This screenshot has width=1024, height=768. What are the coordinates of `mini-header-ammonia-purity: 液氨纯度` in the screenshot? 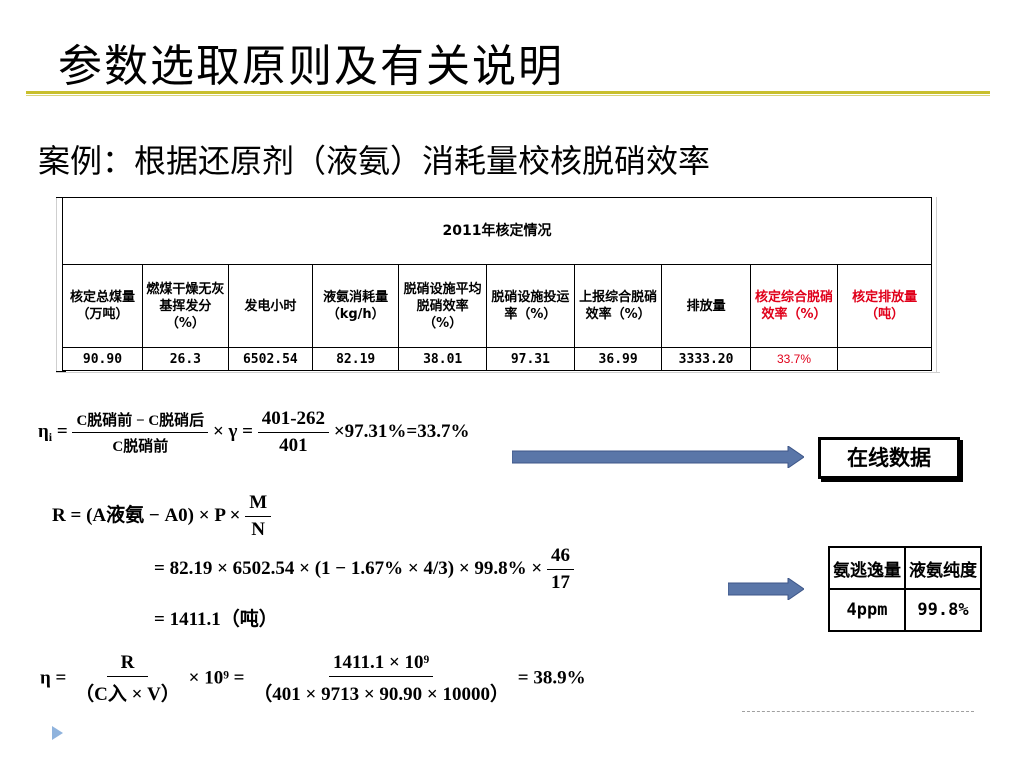 It's located at (943, 568).